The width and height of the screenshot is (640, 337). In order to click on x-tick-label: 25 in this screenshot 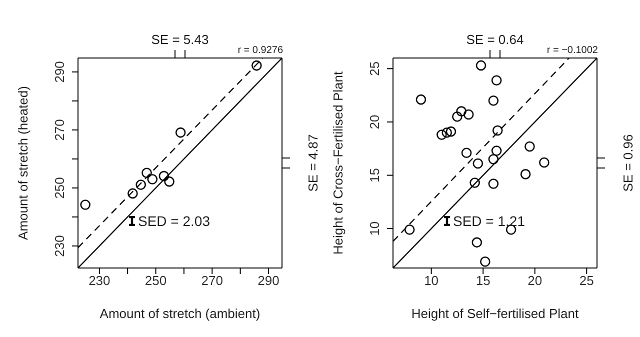, I will do `click(586, 280)`.